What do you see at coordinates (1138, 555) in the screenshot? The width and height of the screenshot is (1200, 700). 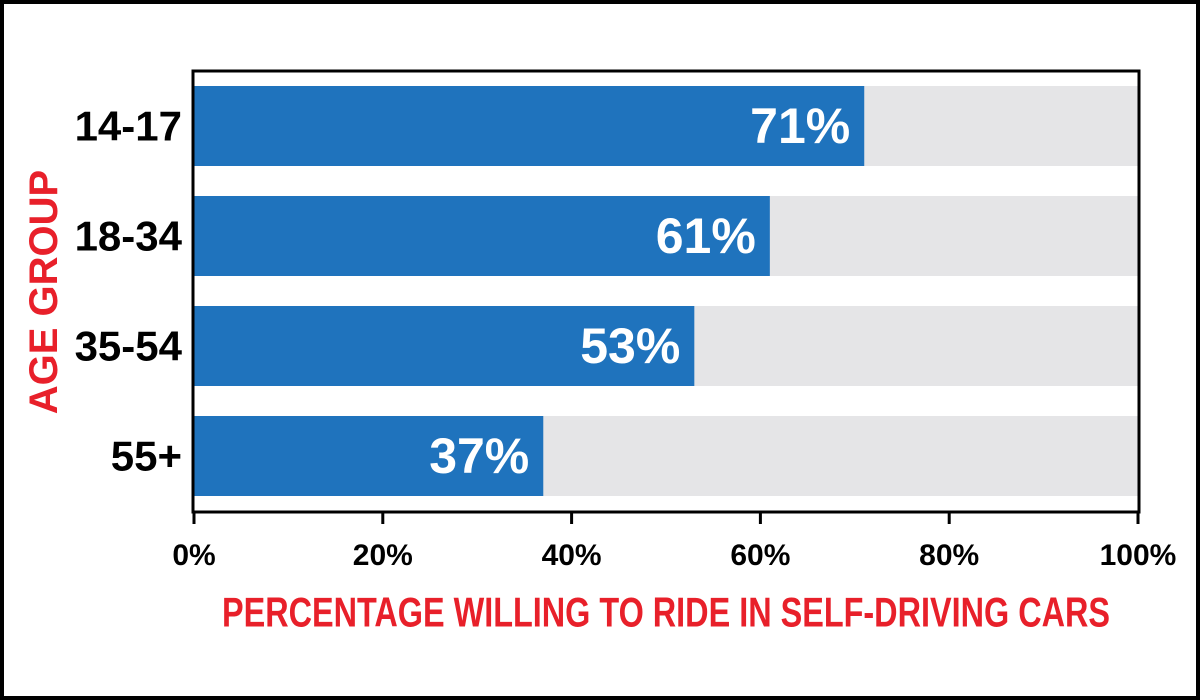 I see `x-tick-label: 100%` at bounding box center [1138, 555].